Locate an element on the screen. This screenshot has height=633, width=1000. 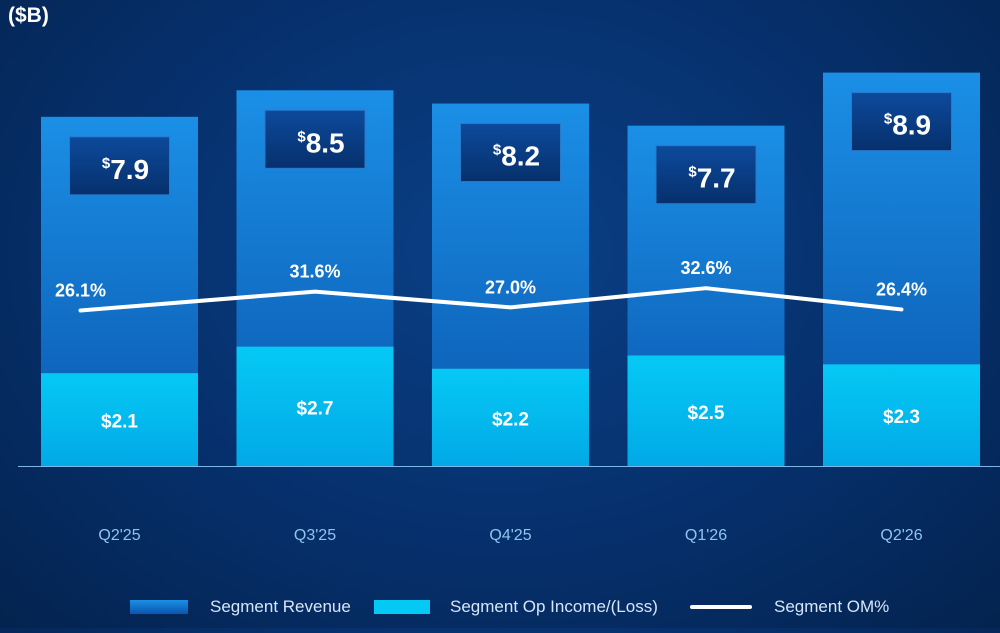
unit-label: ($B) is located at coordinates (28, 15).